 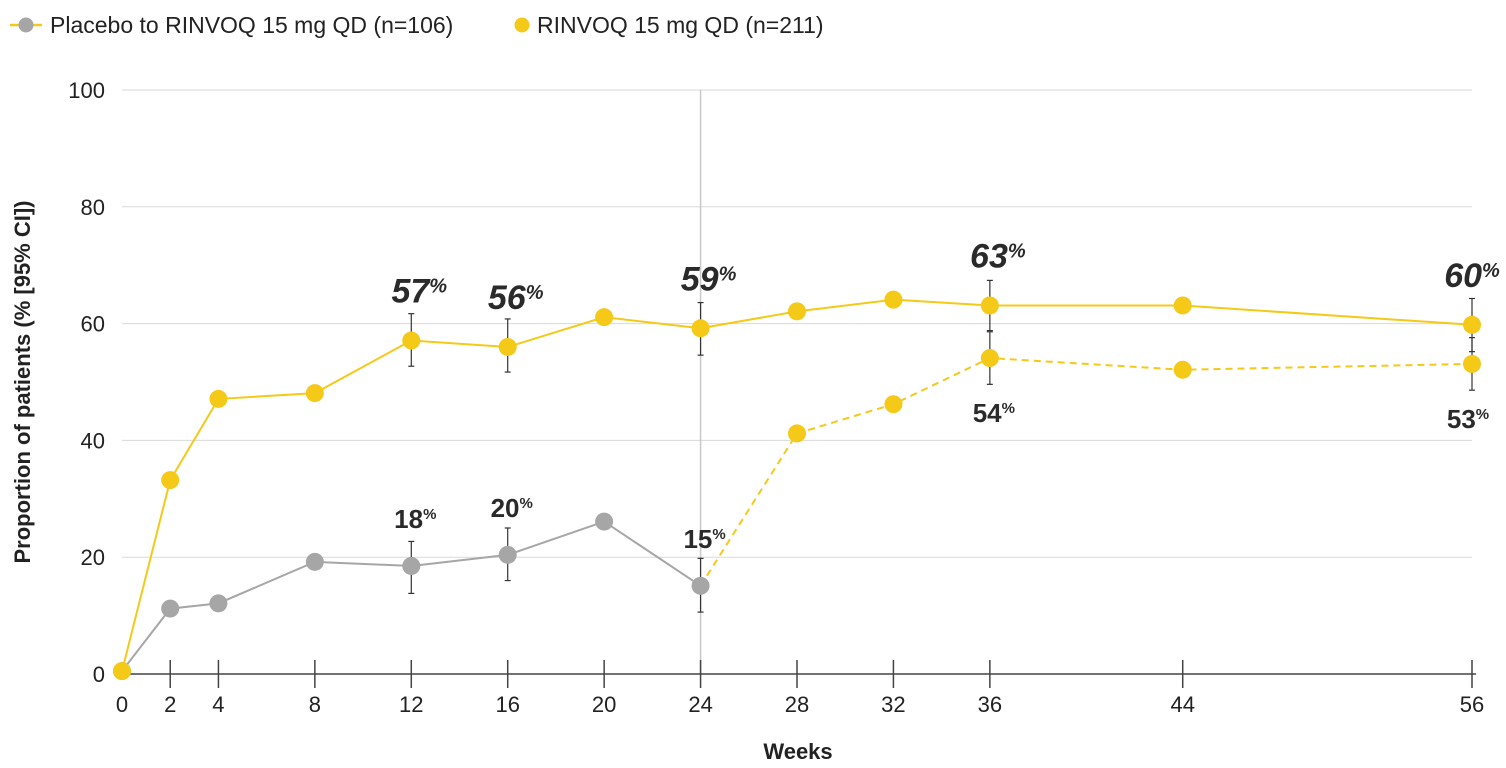 What do you see at coordinates (408, 519) in the screenshot?
I see `annotation-value: 18` at bounding box center [408, 519].